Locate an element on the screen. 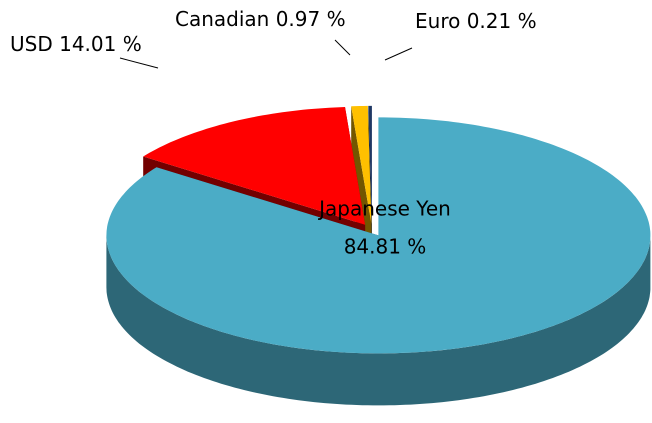 This screenshot has height=423, width=652. data-label: Japanese Yen is located at coordinates (384, 209).